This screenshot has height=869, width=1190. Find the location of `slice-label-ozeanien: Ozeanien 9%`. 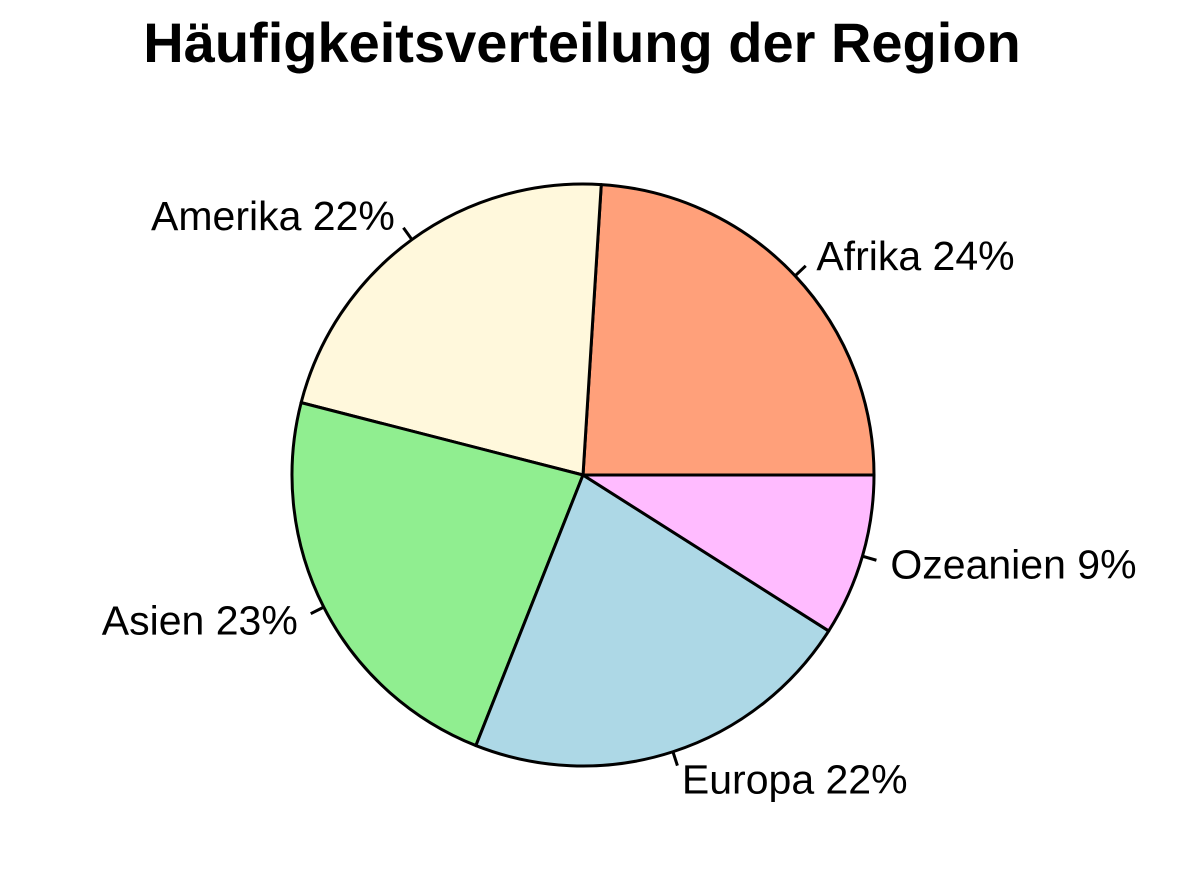

slice-label-ozeanien: Ozeanien 9% is located at coordinates (1013, 564).